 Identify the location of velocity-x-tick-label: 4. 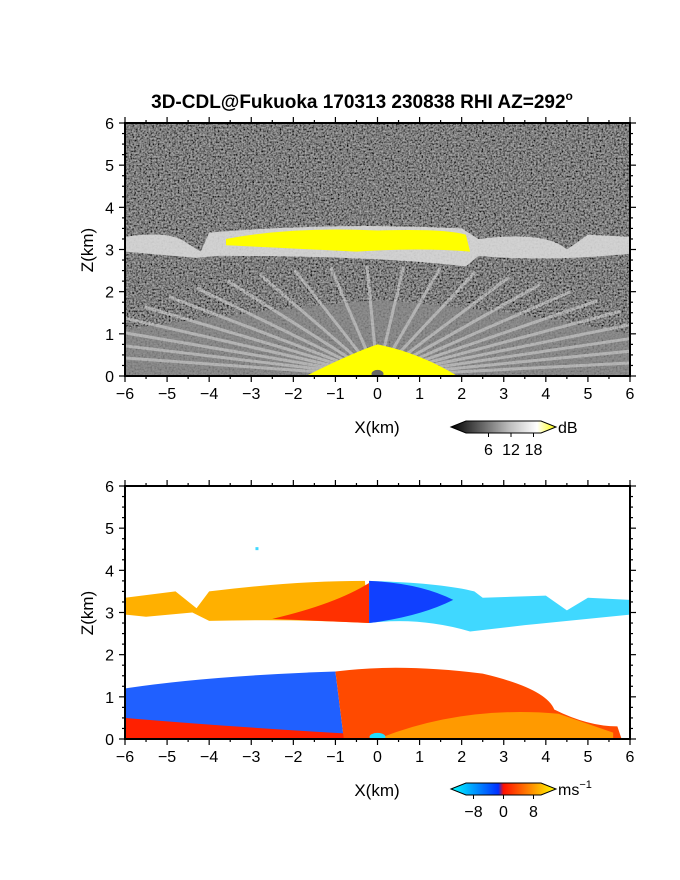
(545, 757).